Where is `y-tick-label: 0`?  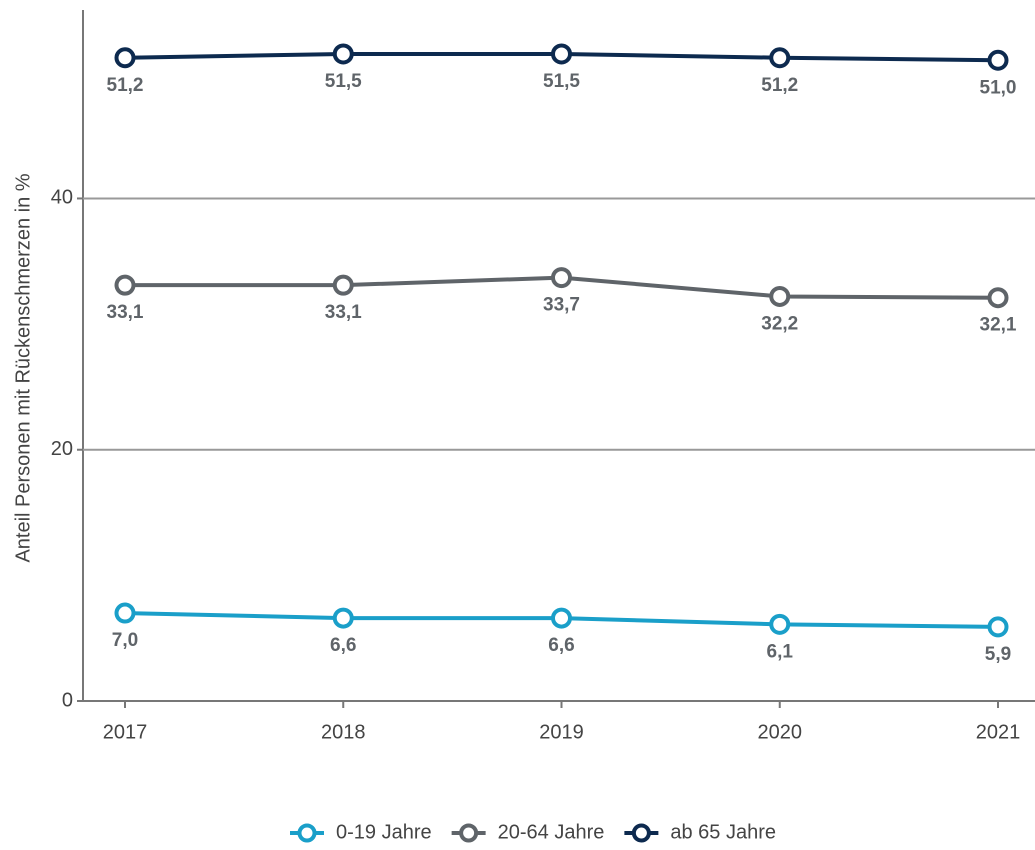
y-tick-label: 0 is located at coordinates (67, 700).